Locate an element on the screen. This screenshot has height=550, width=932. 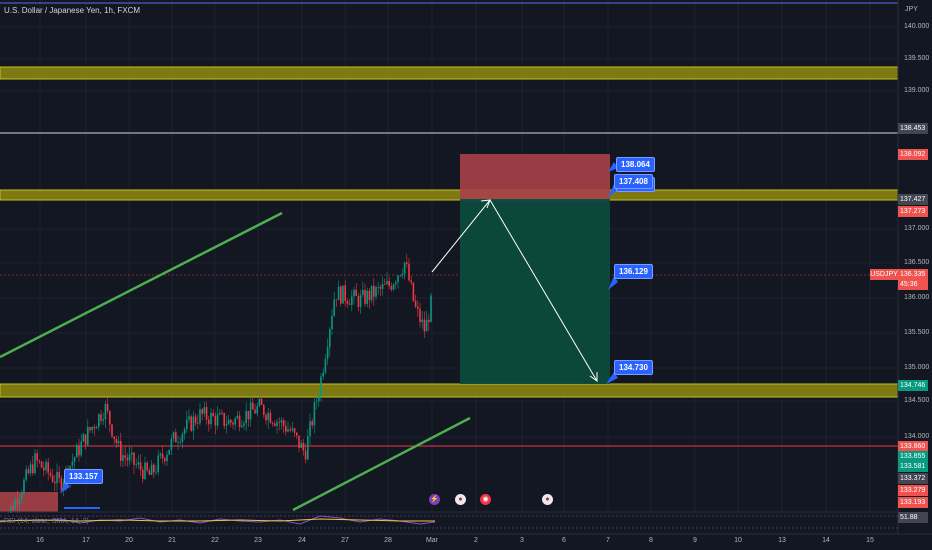
resistance-zone-upper is located at coordinates (449, 73).